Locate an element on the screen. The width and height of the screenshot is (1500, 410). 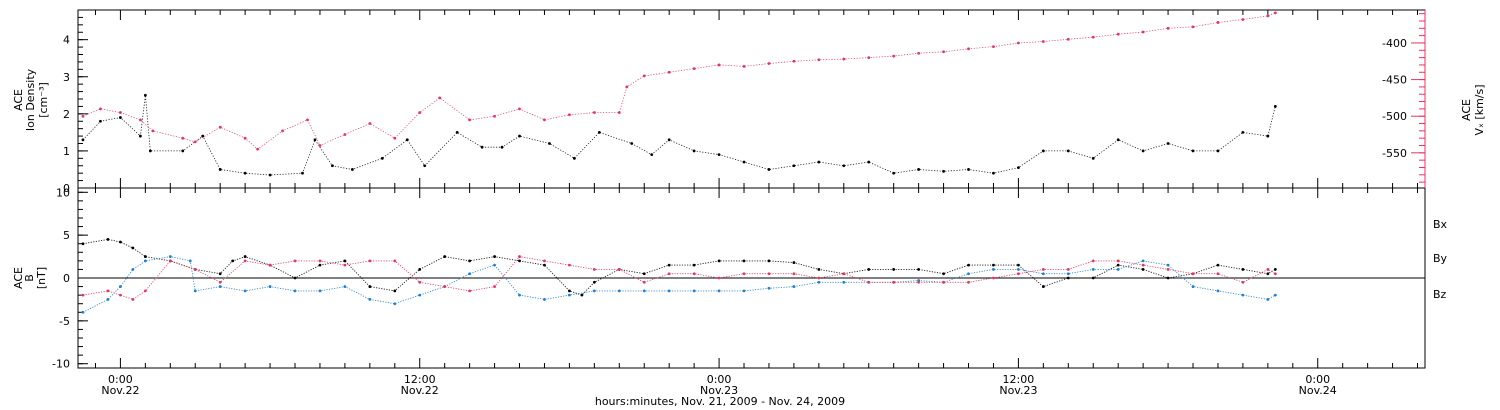
top-left-label-line-3: [cm⁻³] is located at coordinates (43, 100).